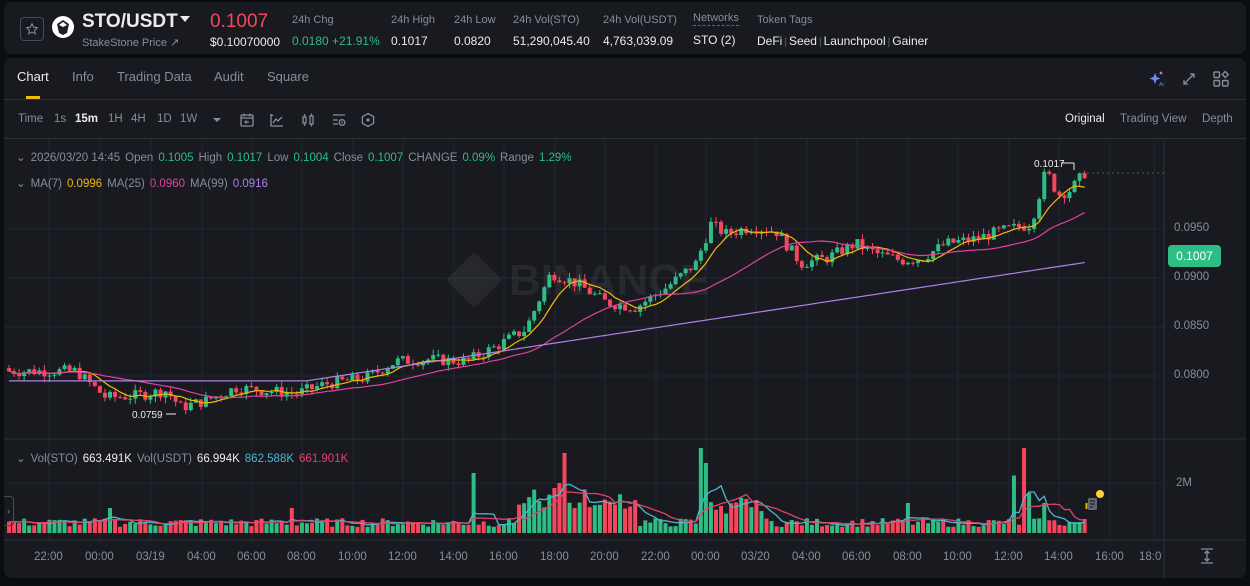 The height and width of the screenshot is (586, 1250). What do you see at coordinates (910, 41) in the screenshot?
I see `tag-gainer: Gainer` at bounding box center [910, 41].